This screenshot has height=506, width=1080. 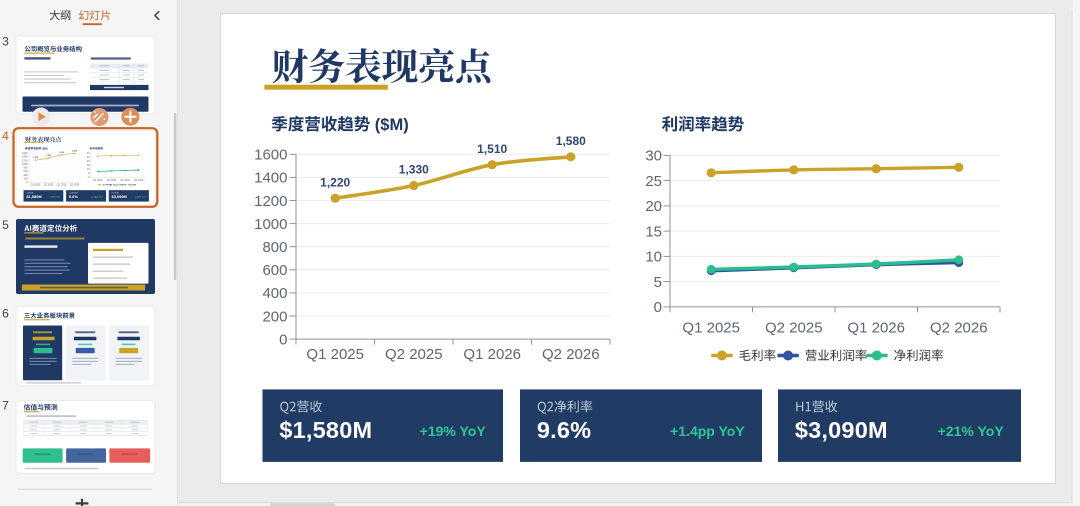 I want to click on svg-text: +21% YoY, so click(x=971, y=431).